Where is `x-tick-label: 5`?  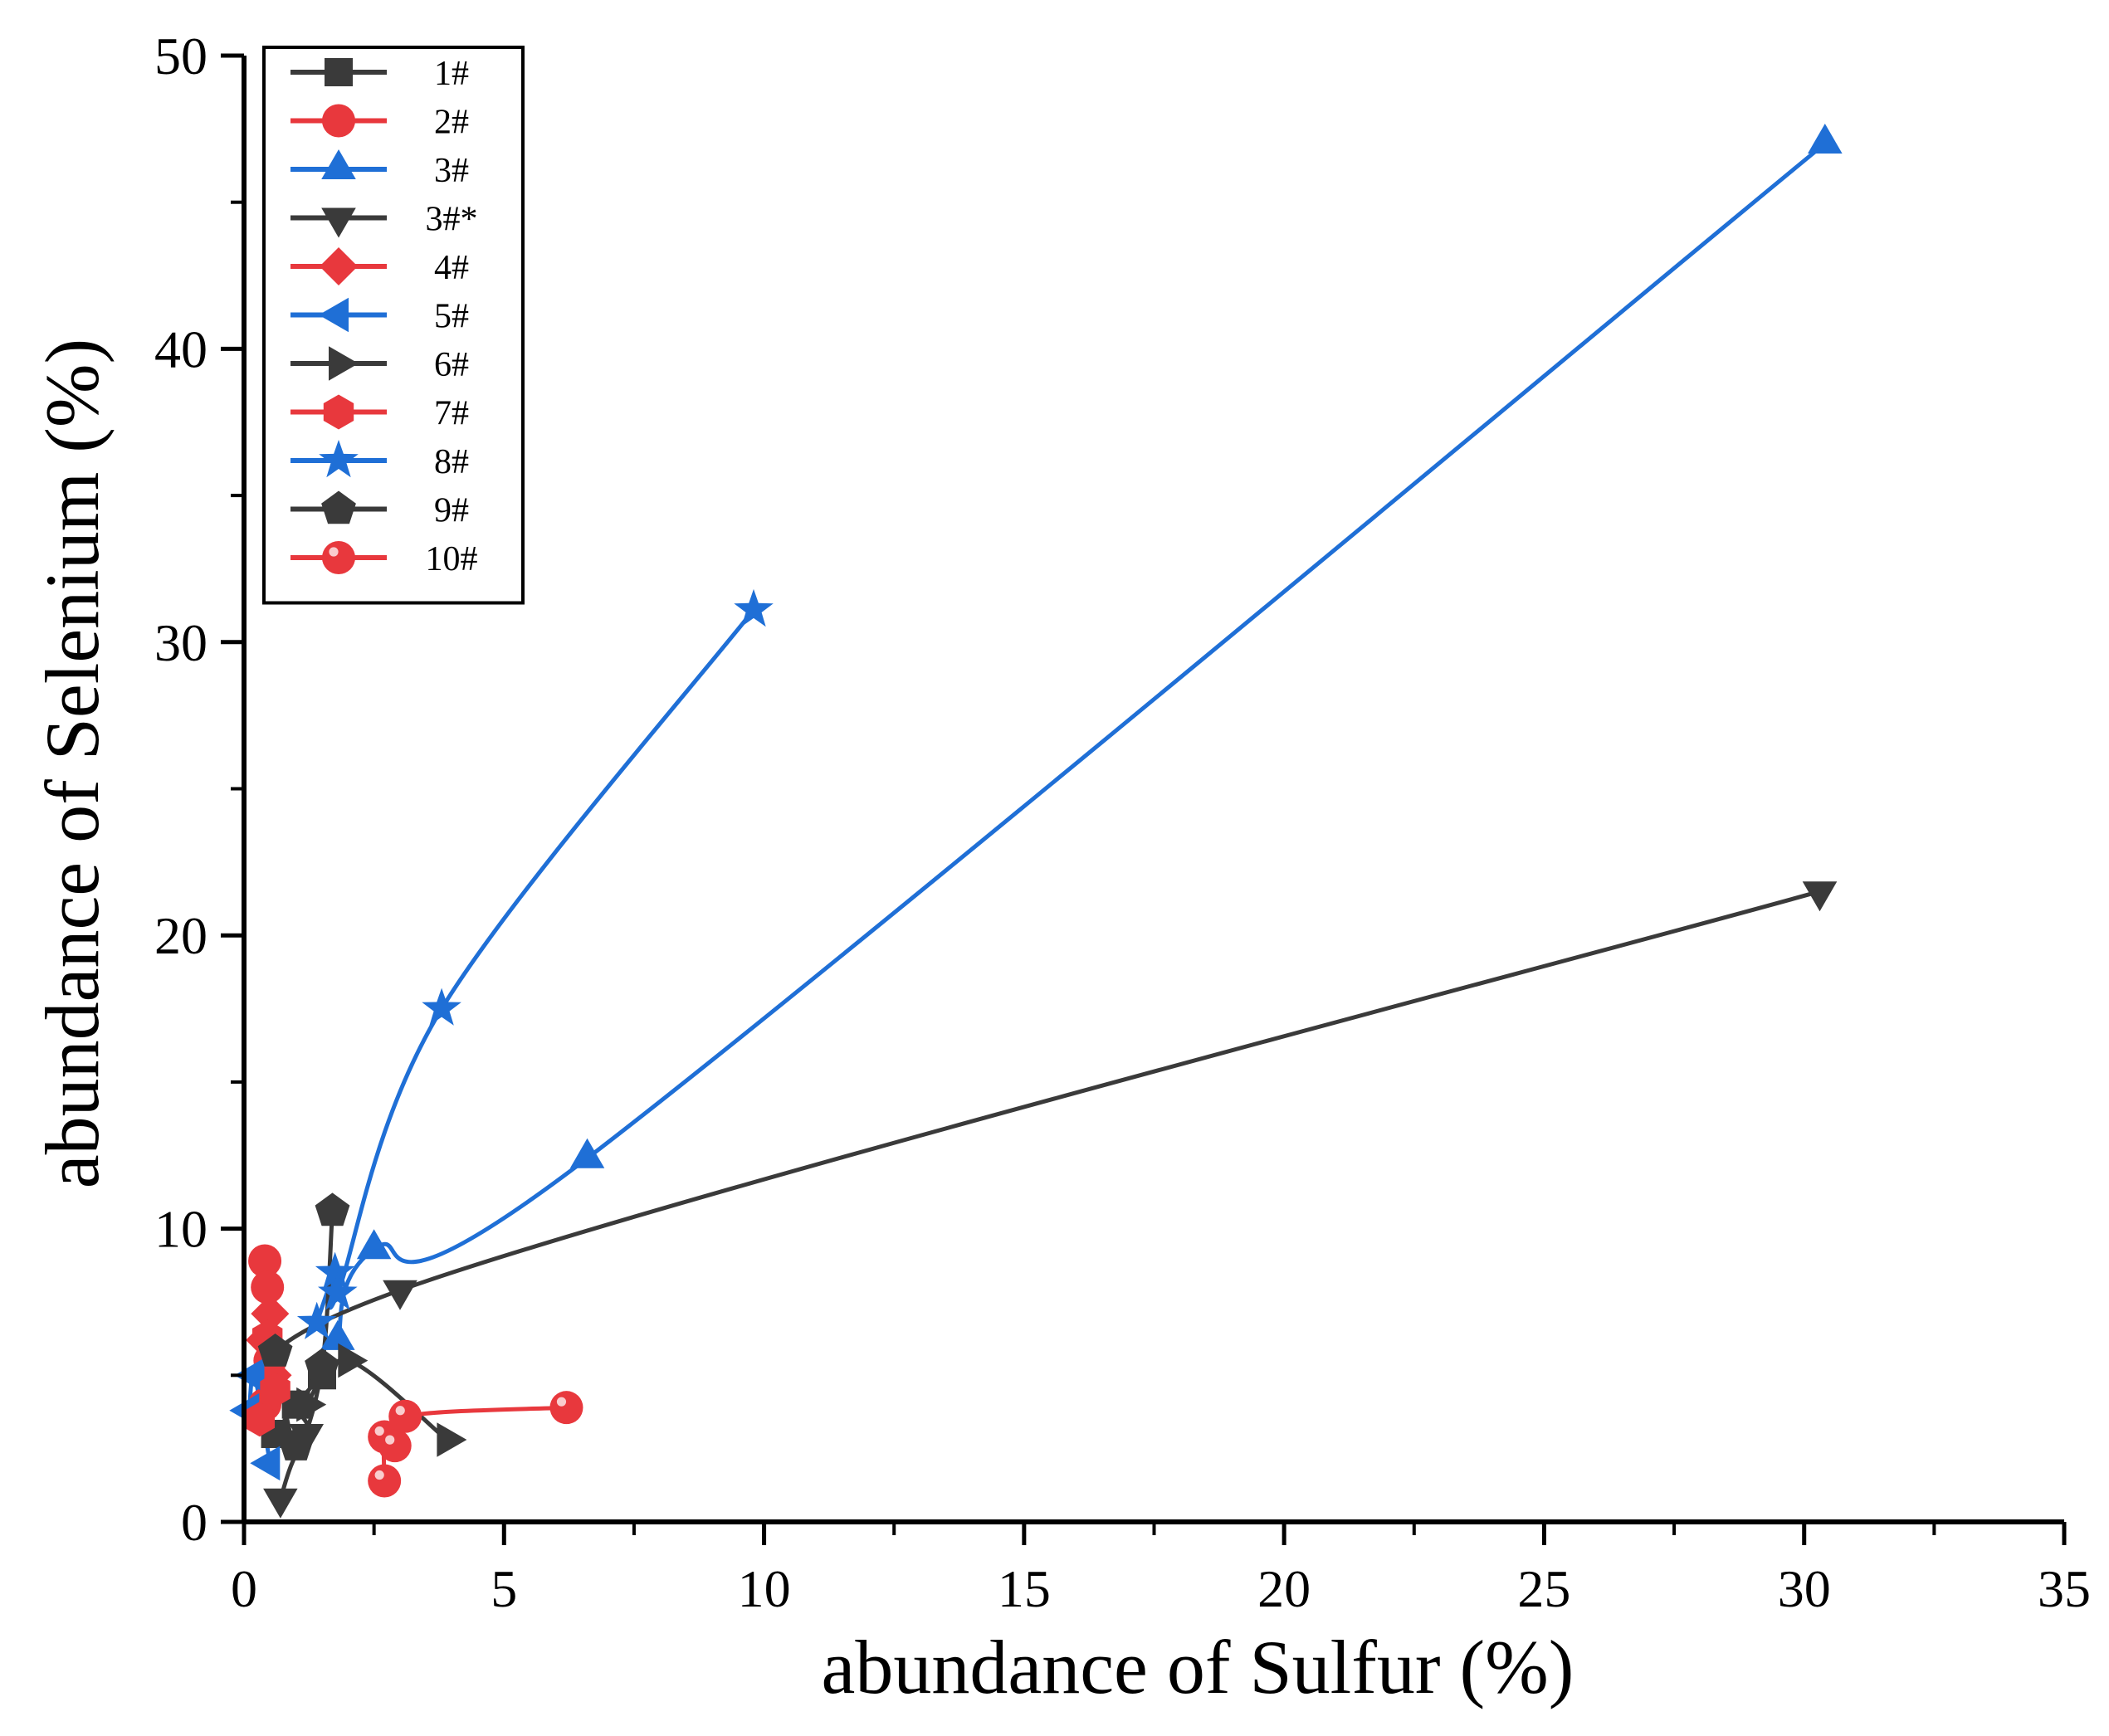
x-tick-label: 5 is located at coordinates (504, 1588).